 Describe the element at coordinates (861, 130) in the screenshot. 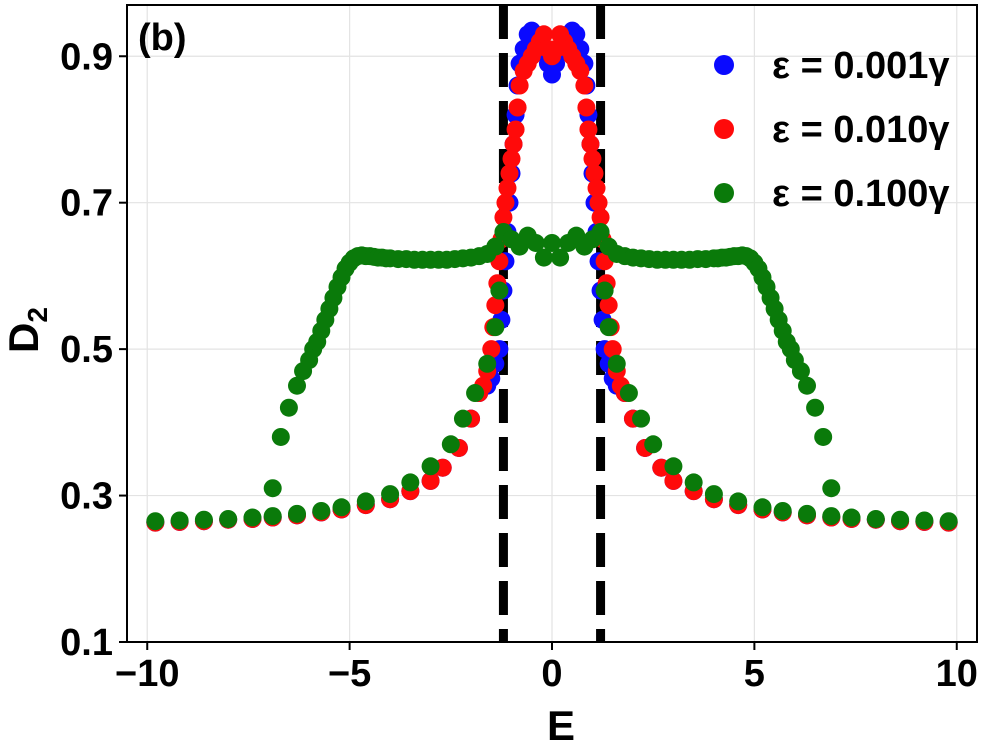

I see `legend-label-1: ε = 0.010γ` at that location.